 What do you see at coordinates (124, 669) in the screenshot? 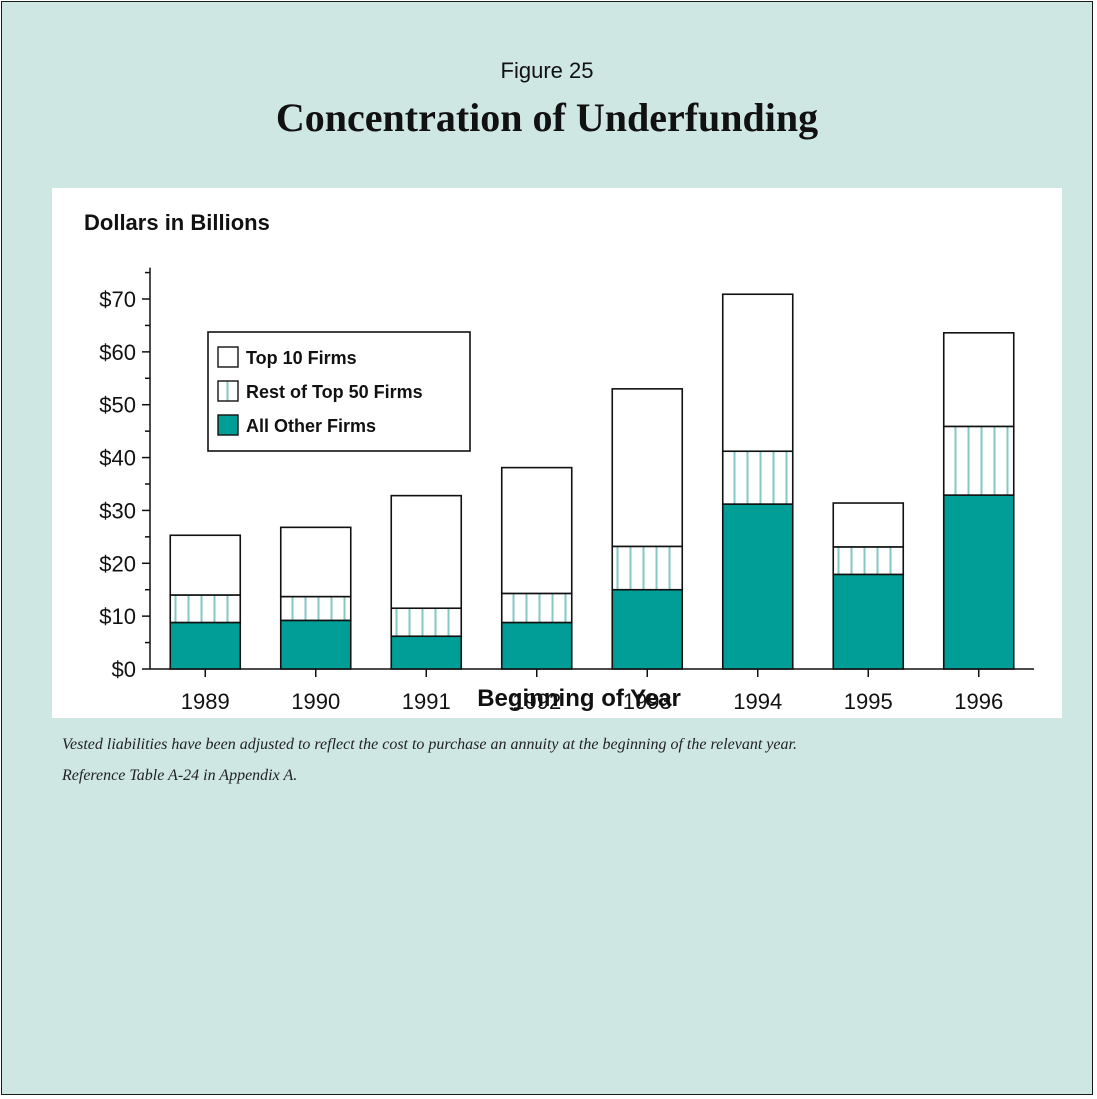
I see `y-tick-label: $0` at bounding box center [124, 669].